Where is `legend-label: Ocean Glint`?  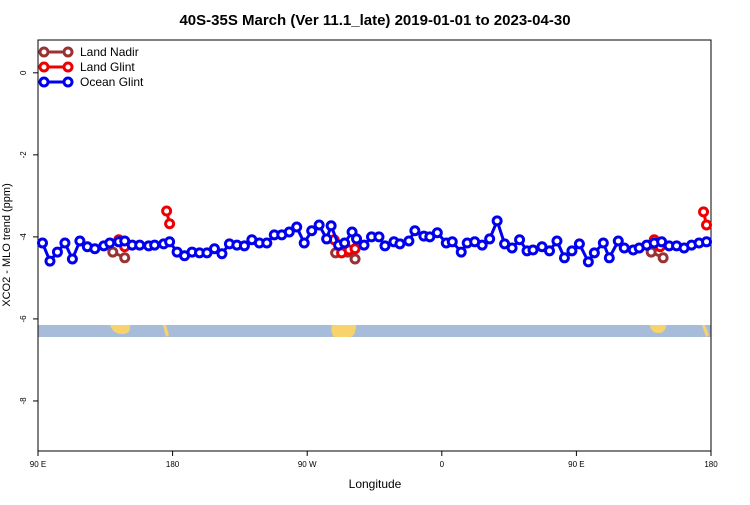 legend-label: Ocean Glint is located at coordinates (112, 82).